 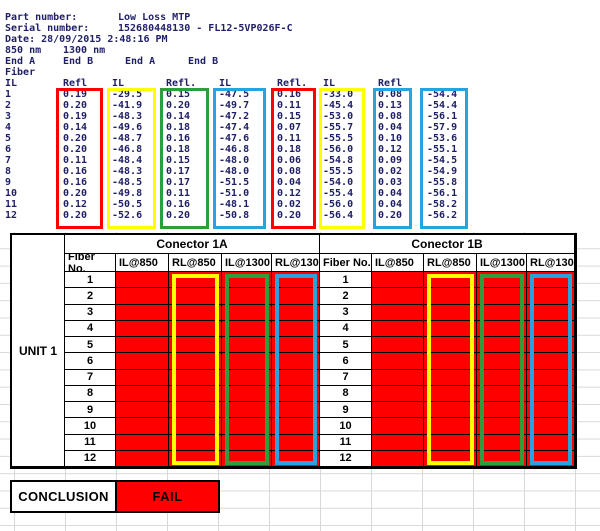 What do you see at coordinates (234, 182) in the screenshot?
I see `measurement-value: -51.5` at bounding box center [234, 182].